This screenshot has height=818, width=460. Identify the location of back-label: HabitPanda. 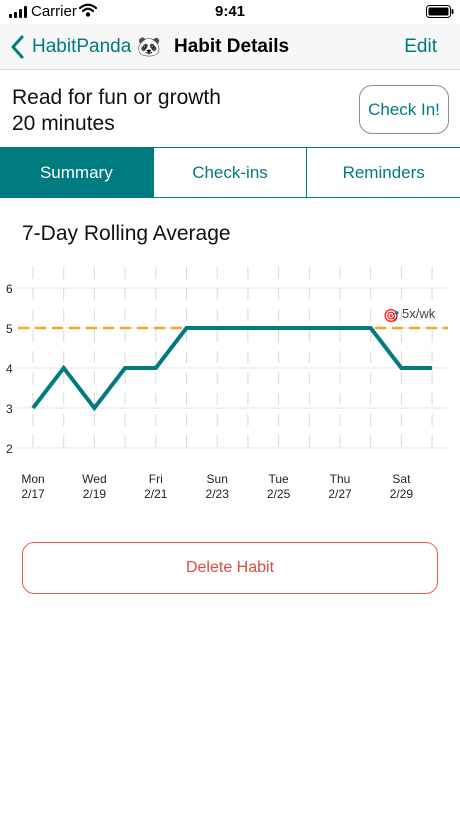
(82, 46).